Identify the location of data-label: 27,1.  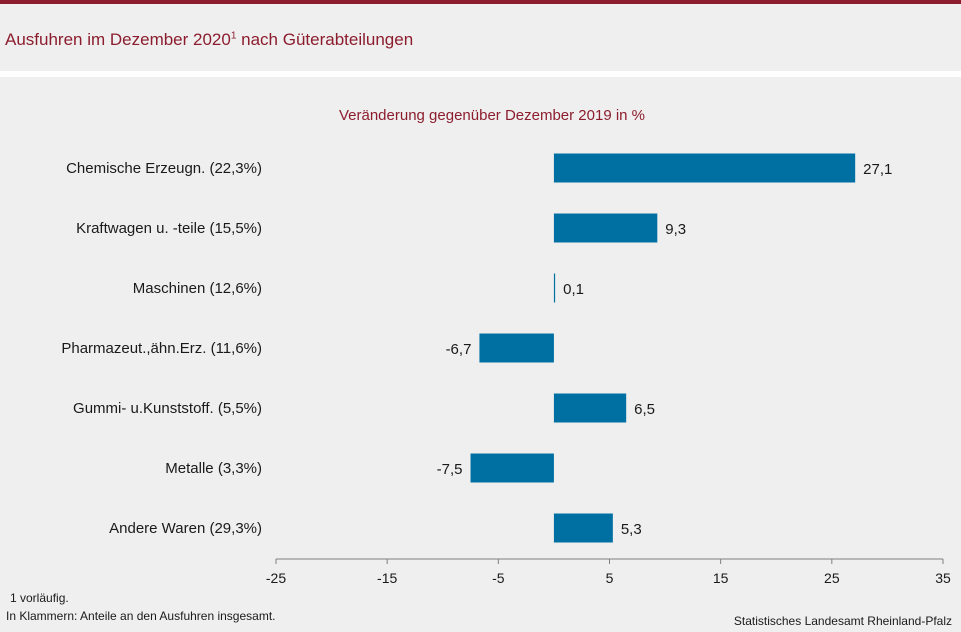
(877, 169).